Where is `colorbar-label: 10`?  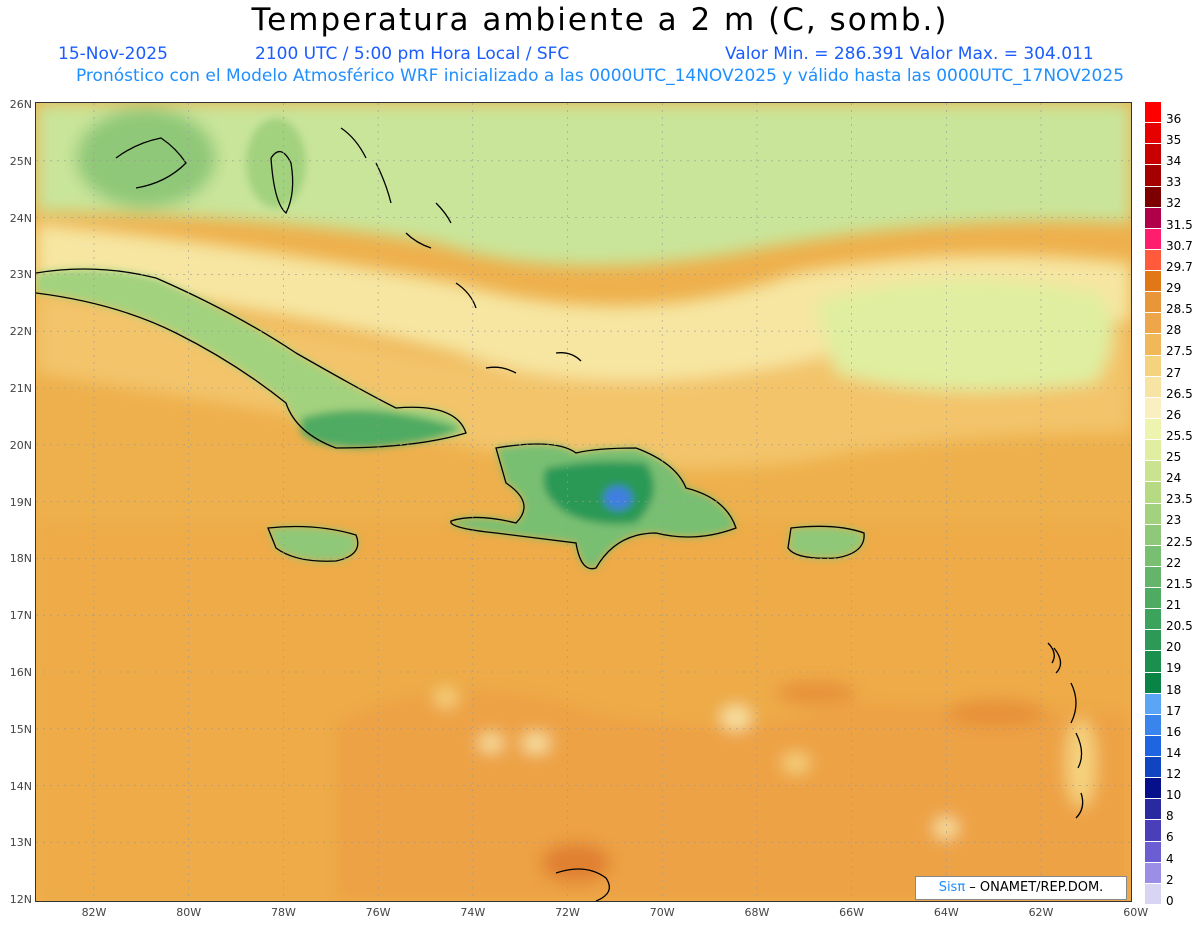 colorbar-label: 10 is located at coordinates (1174, 795).